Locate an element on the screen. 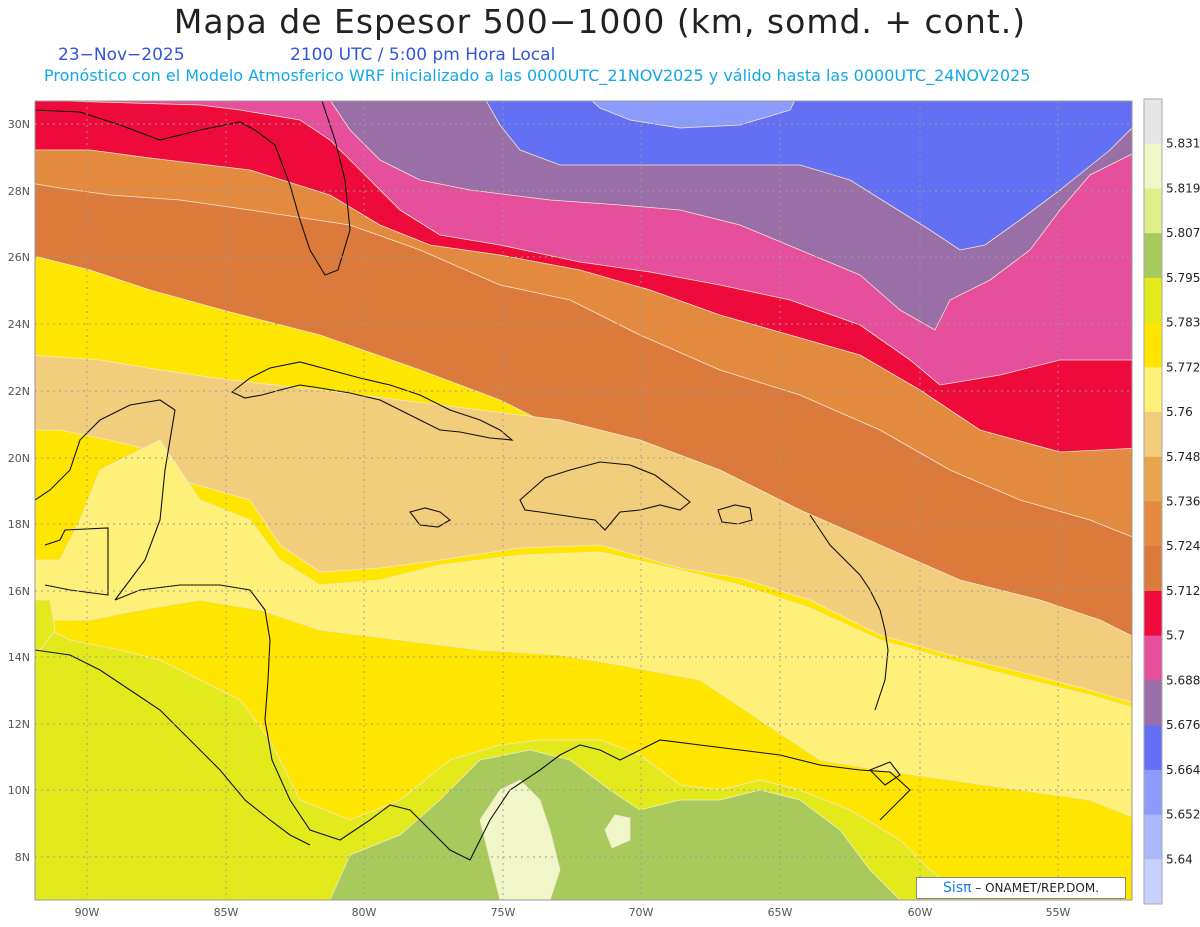 The image size is (1200, 927). colorbar-label: 5.795 is located at coordinates (1183, 278).